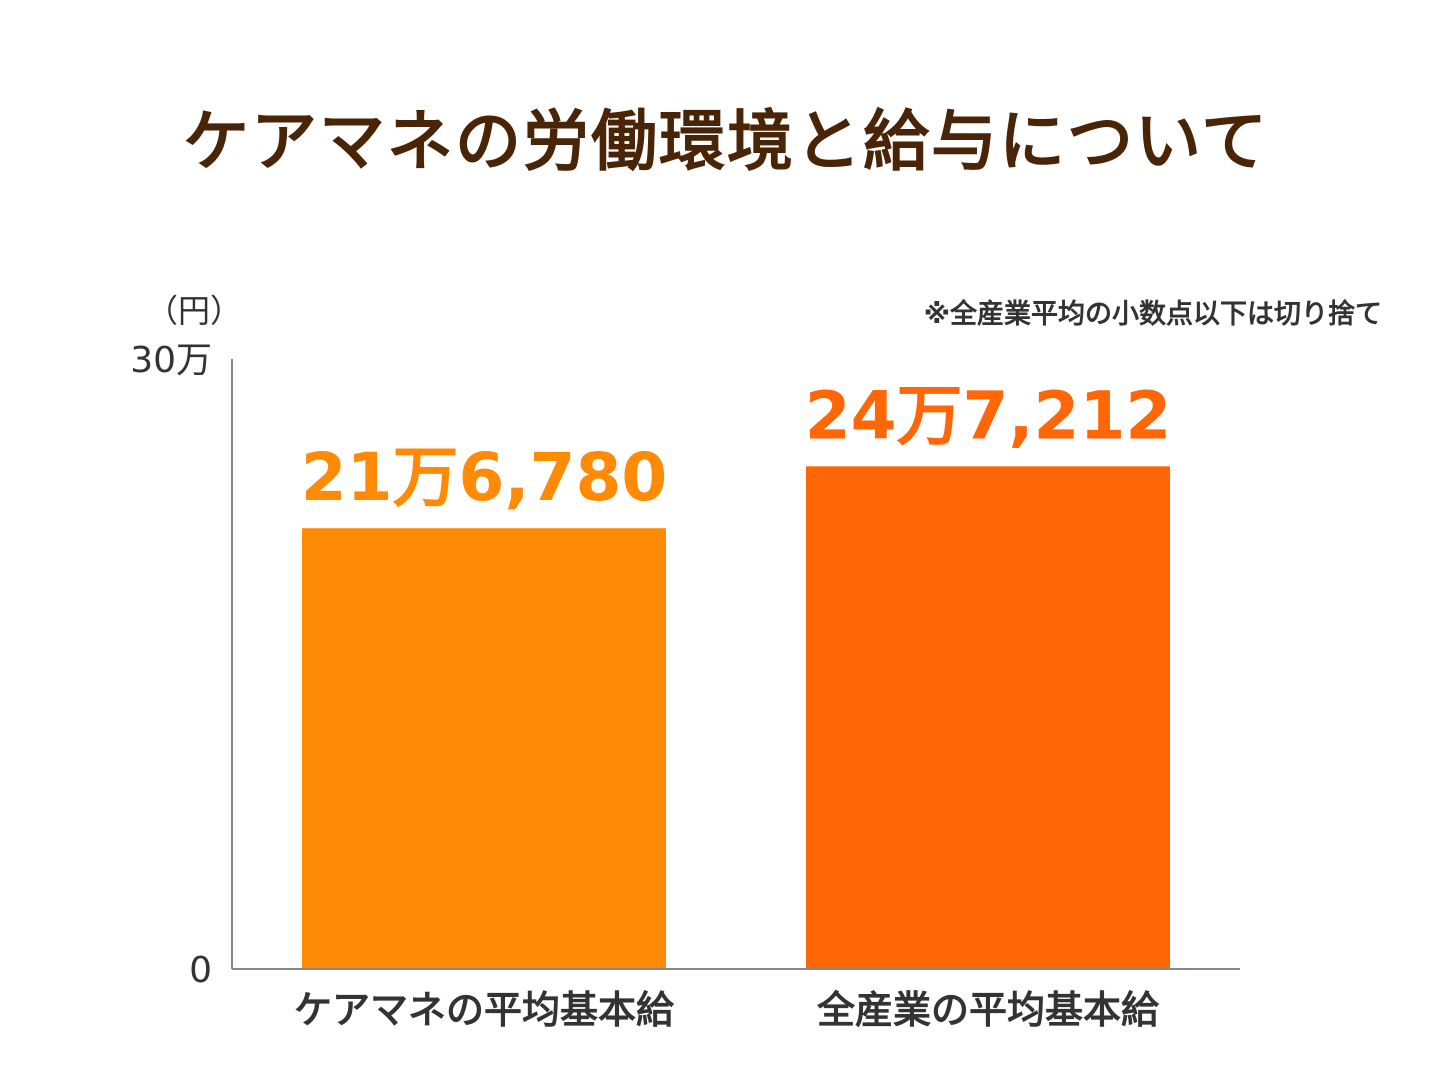 The width and height of the screenshot is (1452, 1089). Describe the element at coordinates (200, 970) in the screenshot. I see `y-tick-label: 0` at that location.